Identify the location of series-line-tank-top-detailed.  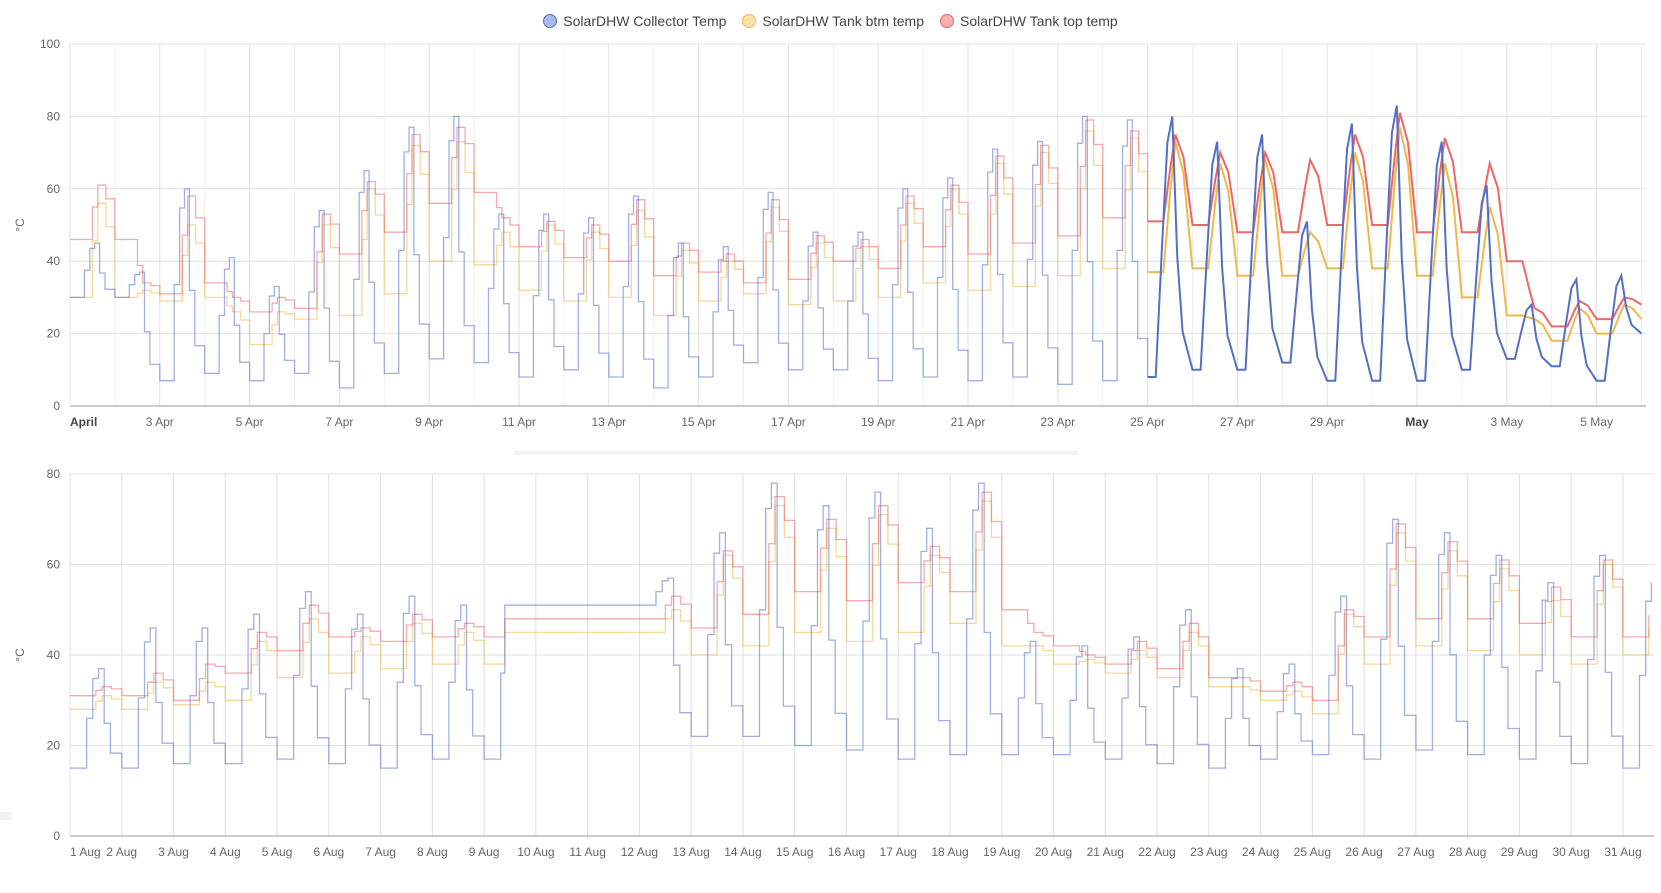
(1395, 220).